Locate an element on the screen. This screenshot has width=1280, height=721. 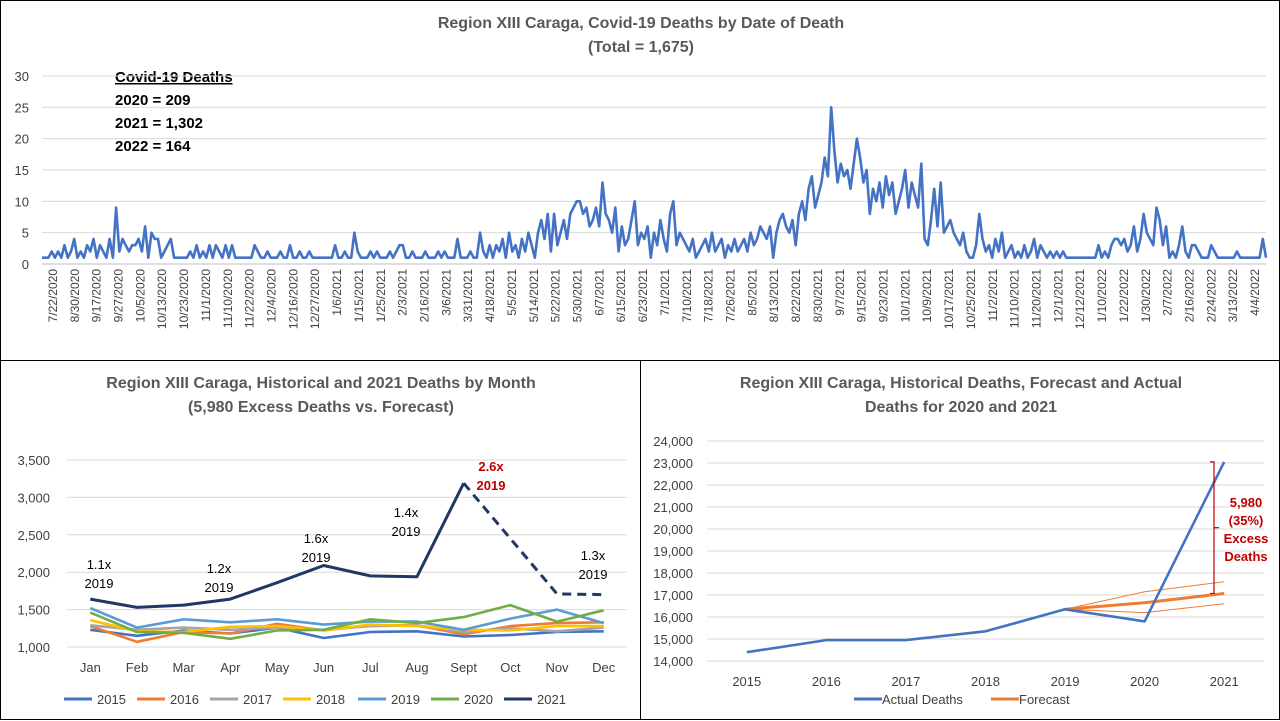
y-tick-label: 3,000 is located at coordinates (33, 497).